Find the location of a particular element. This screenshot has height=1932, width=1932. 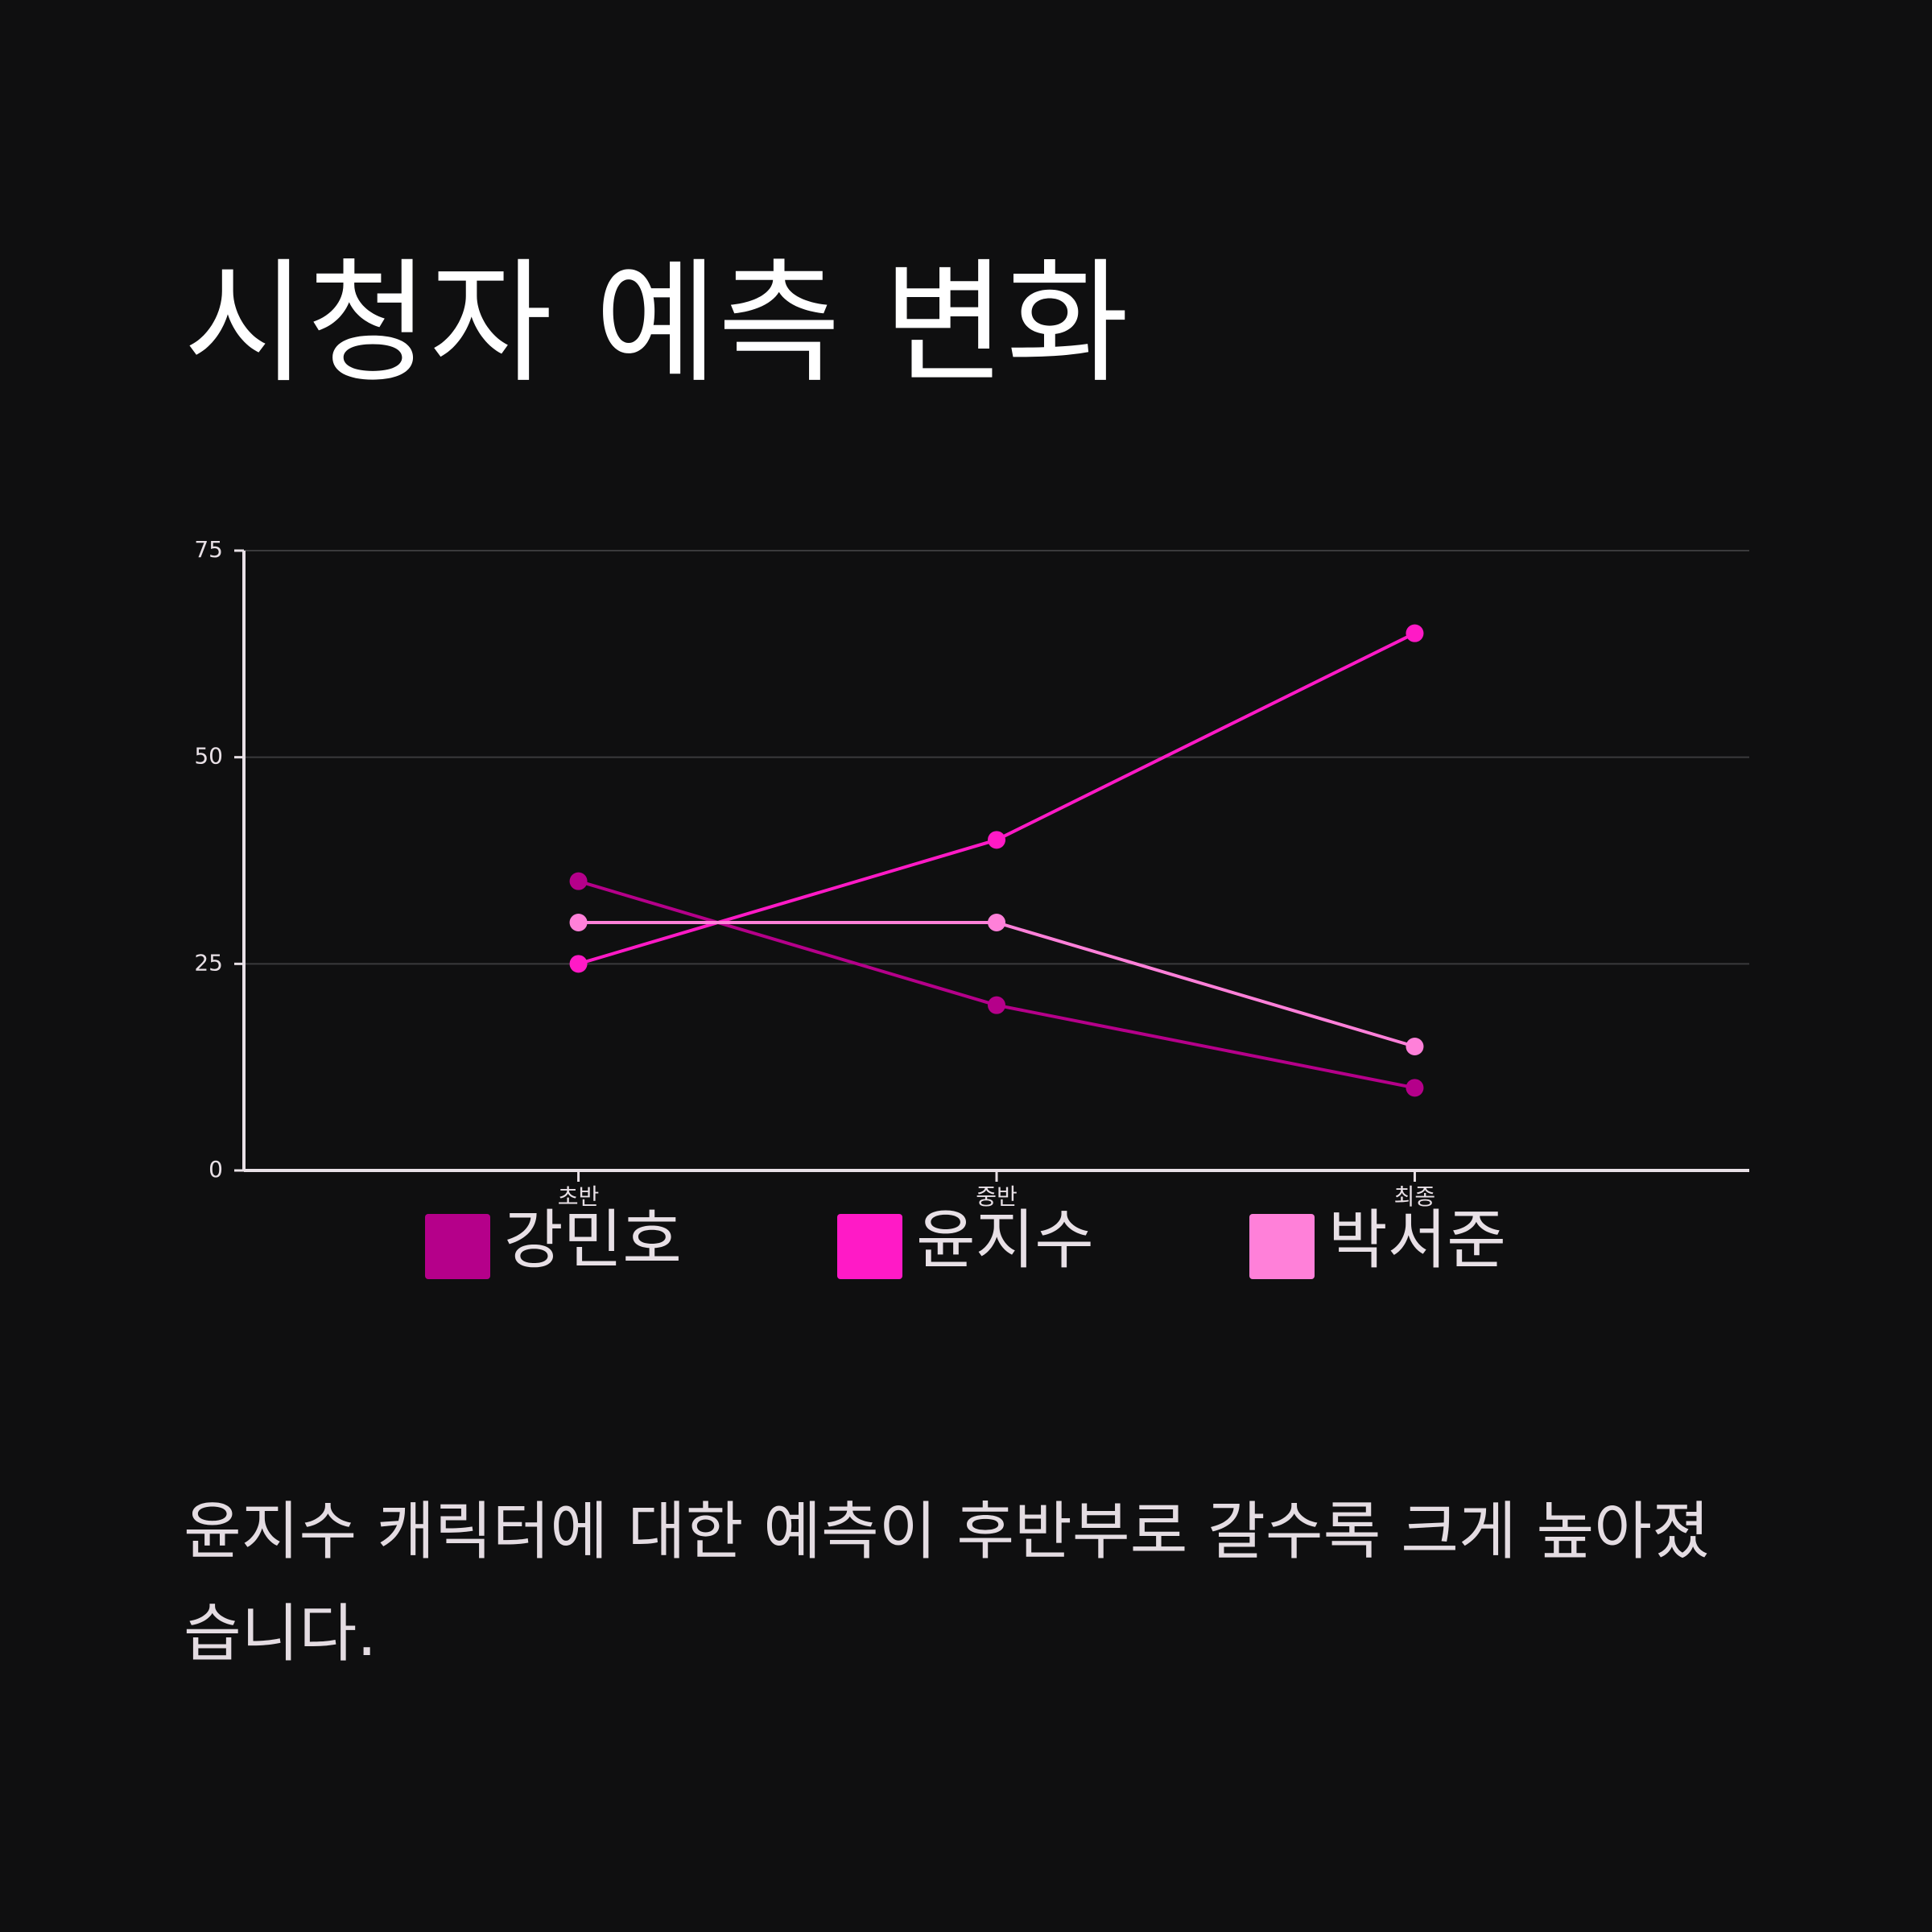

legend-label: 강민호 is located at coordinates (593, 1240).